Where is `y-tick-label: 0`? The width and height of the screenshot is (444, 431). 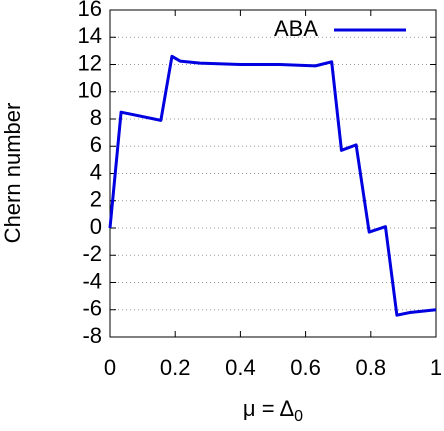
y-tick-label: 0 is located at coordinates (96, 226).